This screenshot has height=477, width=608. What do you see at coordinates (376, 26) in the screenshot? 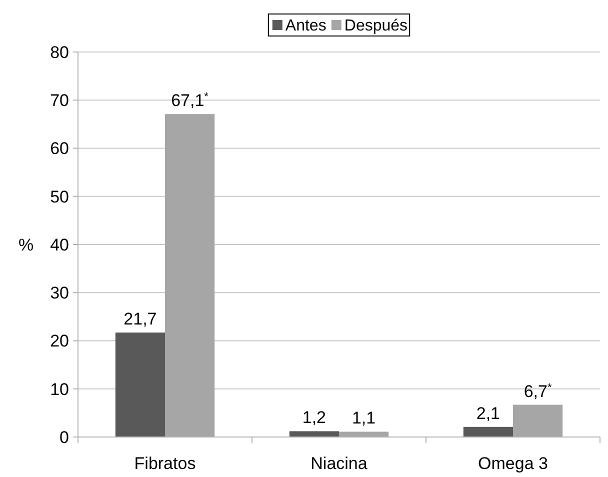
I see `legend-label: Después` at bounding box center [376, 26].